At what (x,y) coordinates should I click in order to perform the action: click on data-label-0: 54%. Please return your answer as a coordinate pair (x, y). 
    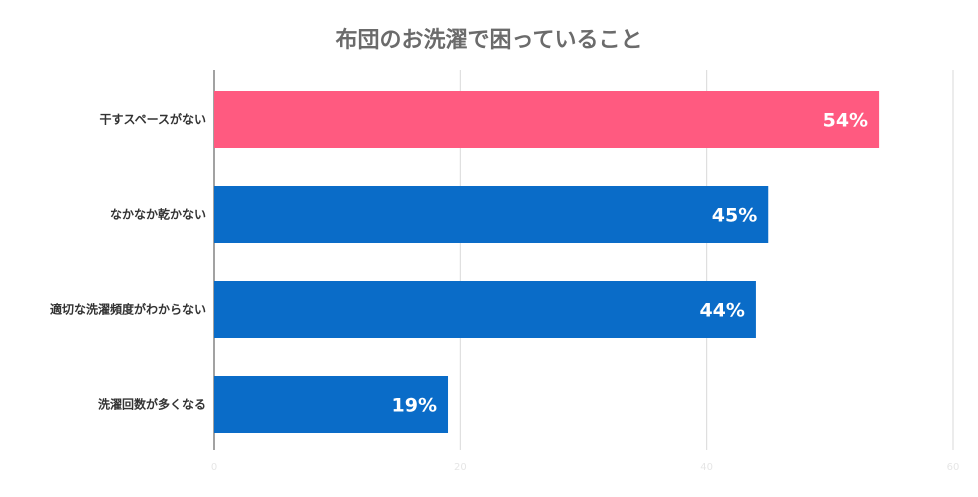
    Looking at the image, I should click on (845, 121).